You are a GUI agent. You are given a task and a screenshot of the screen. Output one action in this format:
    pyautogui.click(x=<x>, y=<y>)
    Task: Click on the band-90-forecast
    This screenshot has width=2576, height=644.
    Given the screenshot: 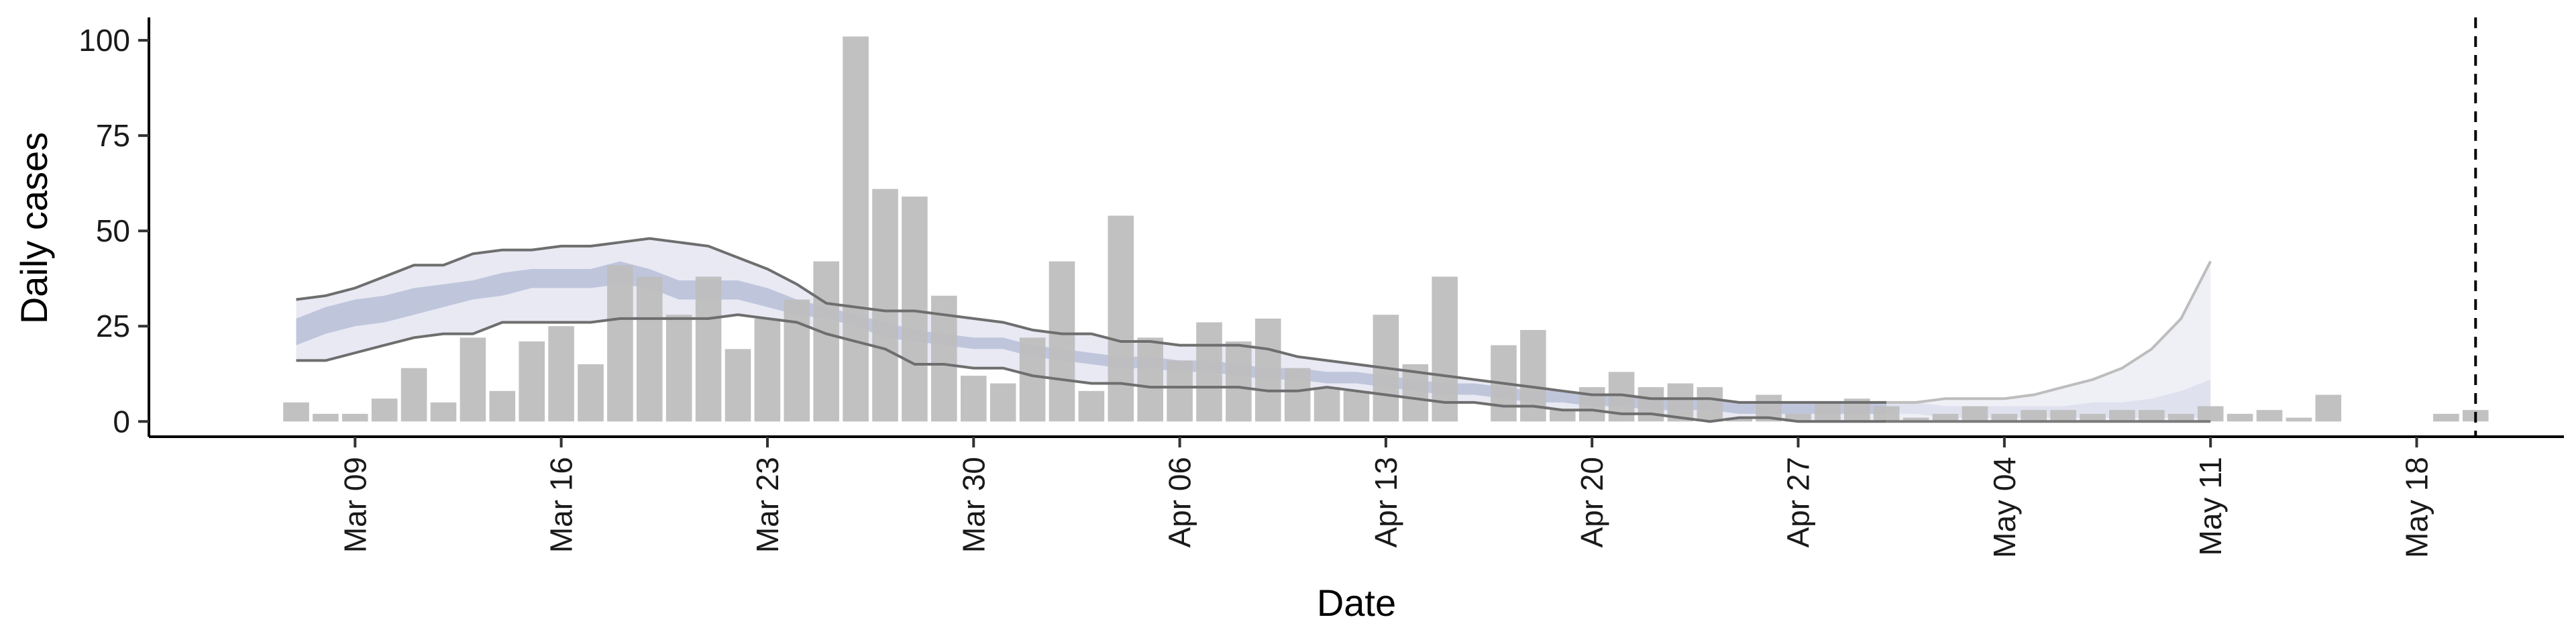 What is the action you would take?
    pyautogui.click(x=2048, y=341)
    